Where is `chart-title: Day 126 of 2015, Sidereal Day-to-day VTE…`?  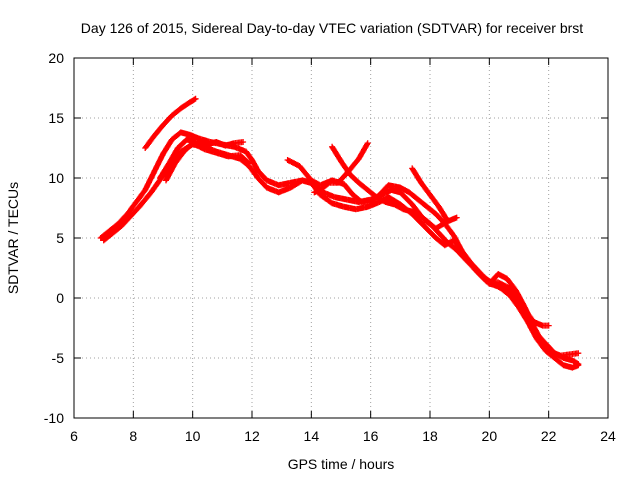 chart-title: Day 126 of 2015, Sidereal Day-to-day VTE… is located at coordinates (332, 28).